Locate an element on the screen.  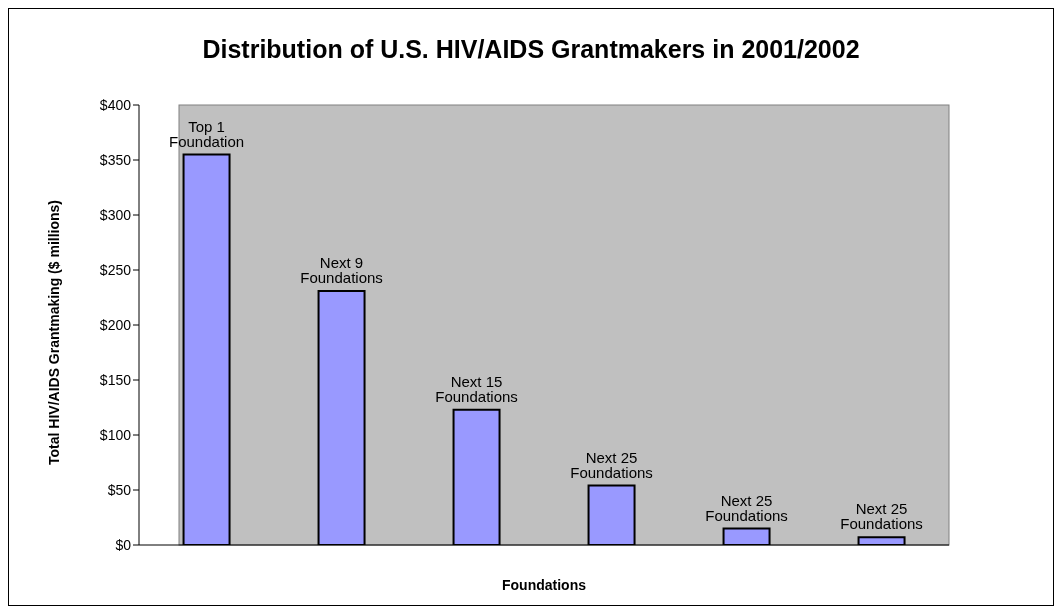
chart-title: Distribution of U.S. HIV/AIDS Grantmakers in 2001/2002 is located at coordinates (531, 49).